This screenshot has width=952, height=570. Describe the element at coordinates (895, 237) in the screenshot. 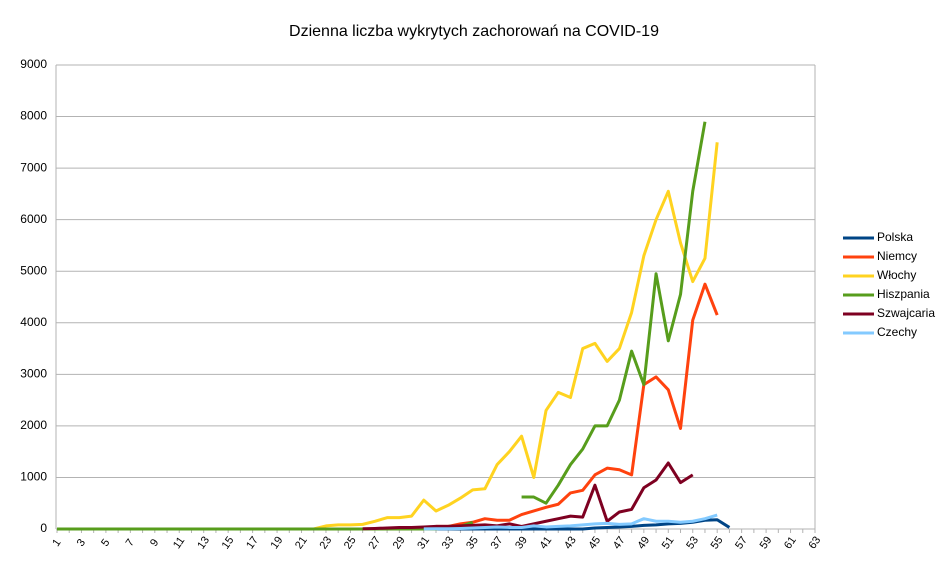

I see `legend-label: Polska` at that location.